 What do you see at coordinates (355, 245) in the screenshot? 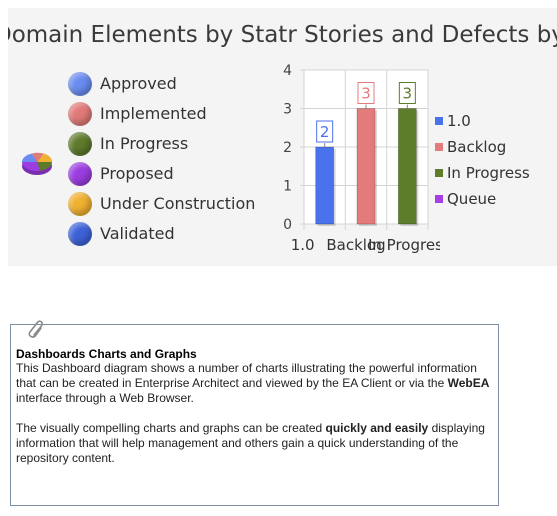
I see `x-tick-label: Backlog` at bounding box center [355, 245].